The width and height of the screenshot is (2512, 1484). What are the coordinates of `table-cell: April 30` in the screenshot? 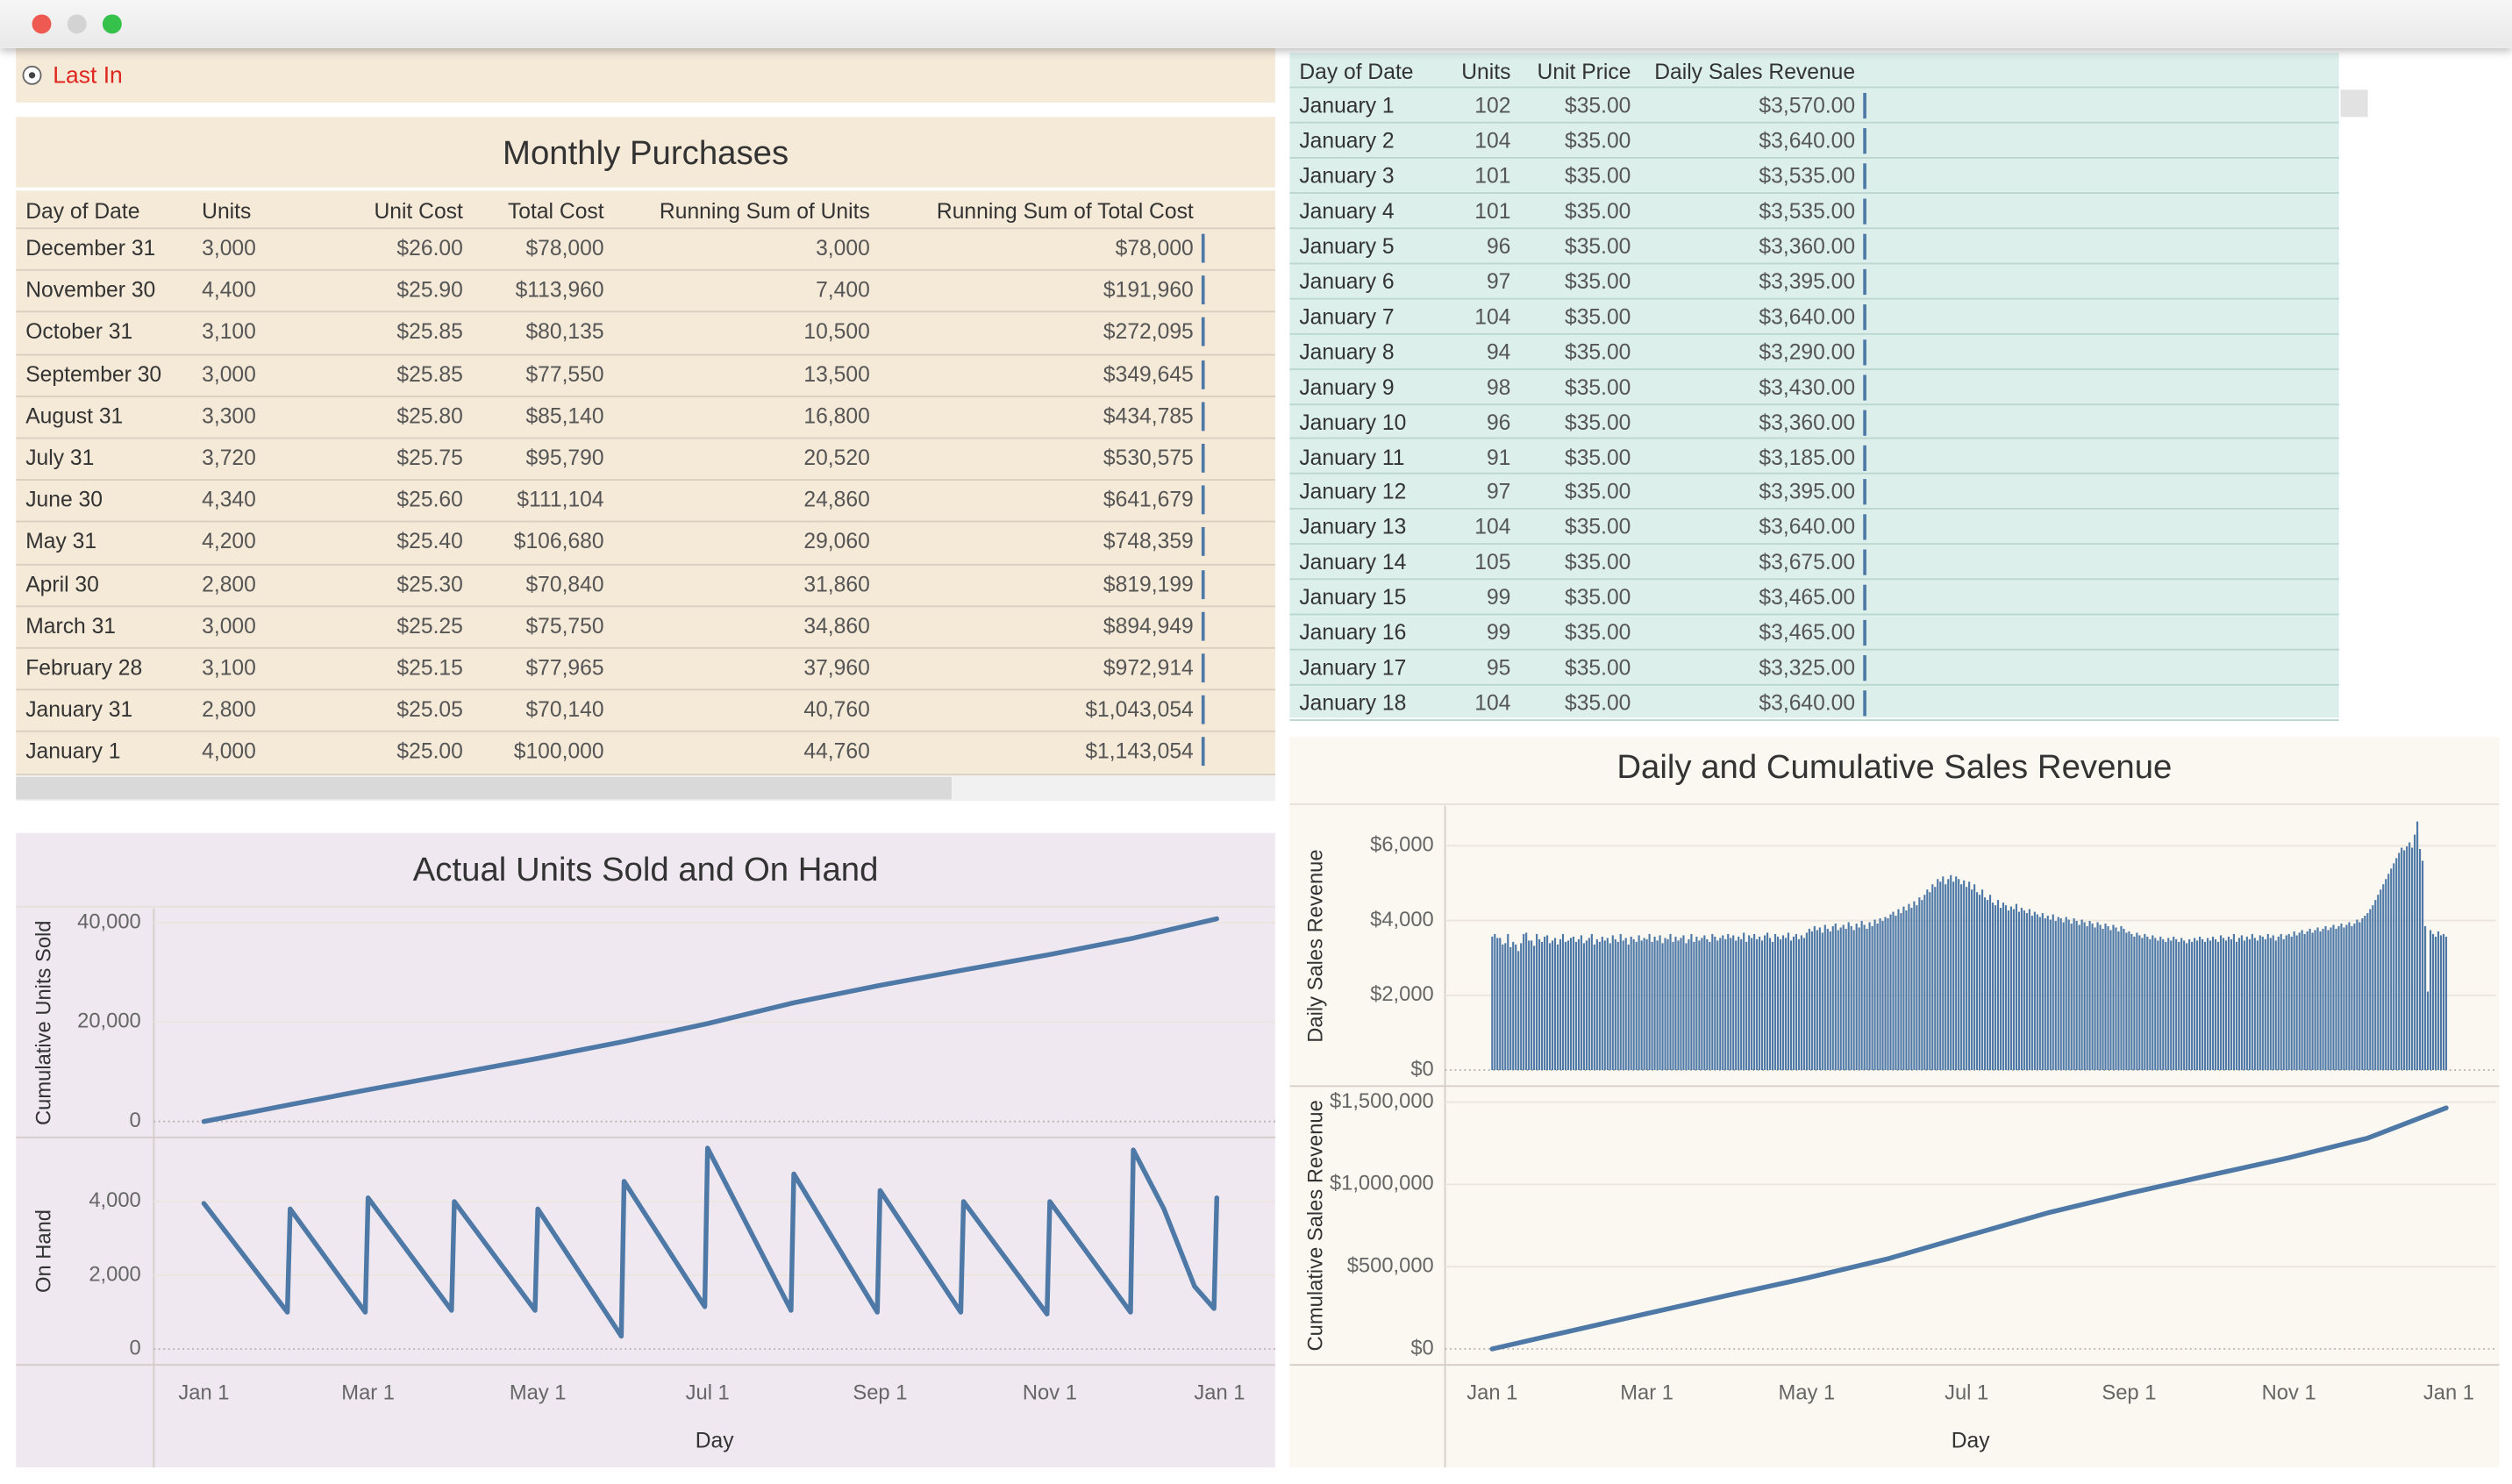 It's located at (62, 583).